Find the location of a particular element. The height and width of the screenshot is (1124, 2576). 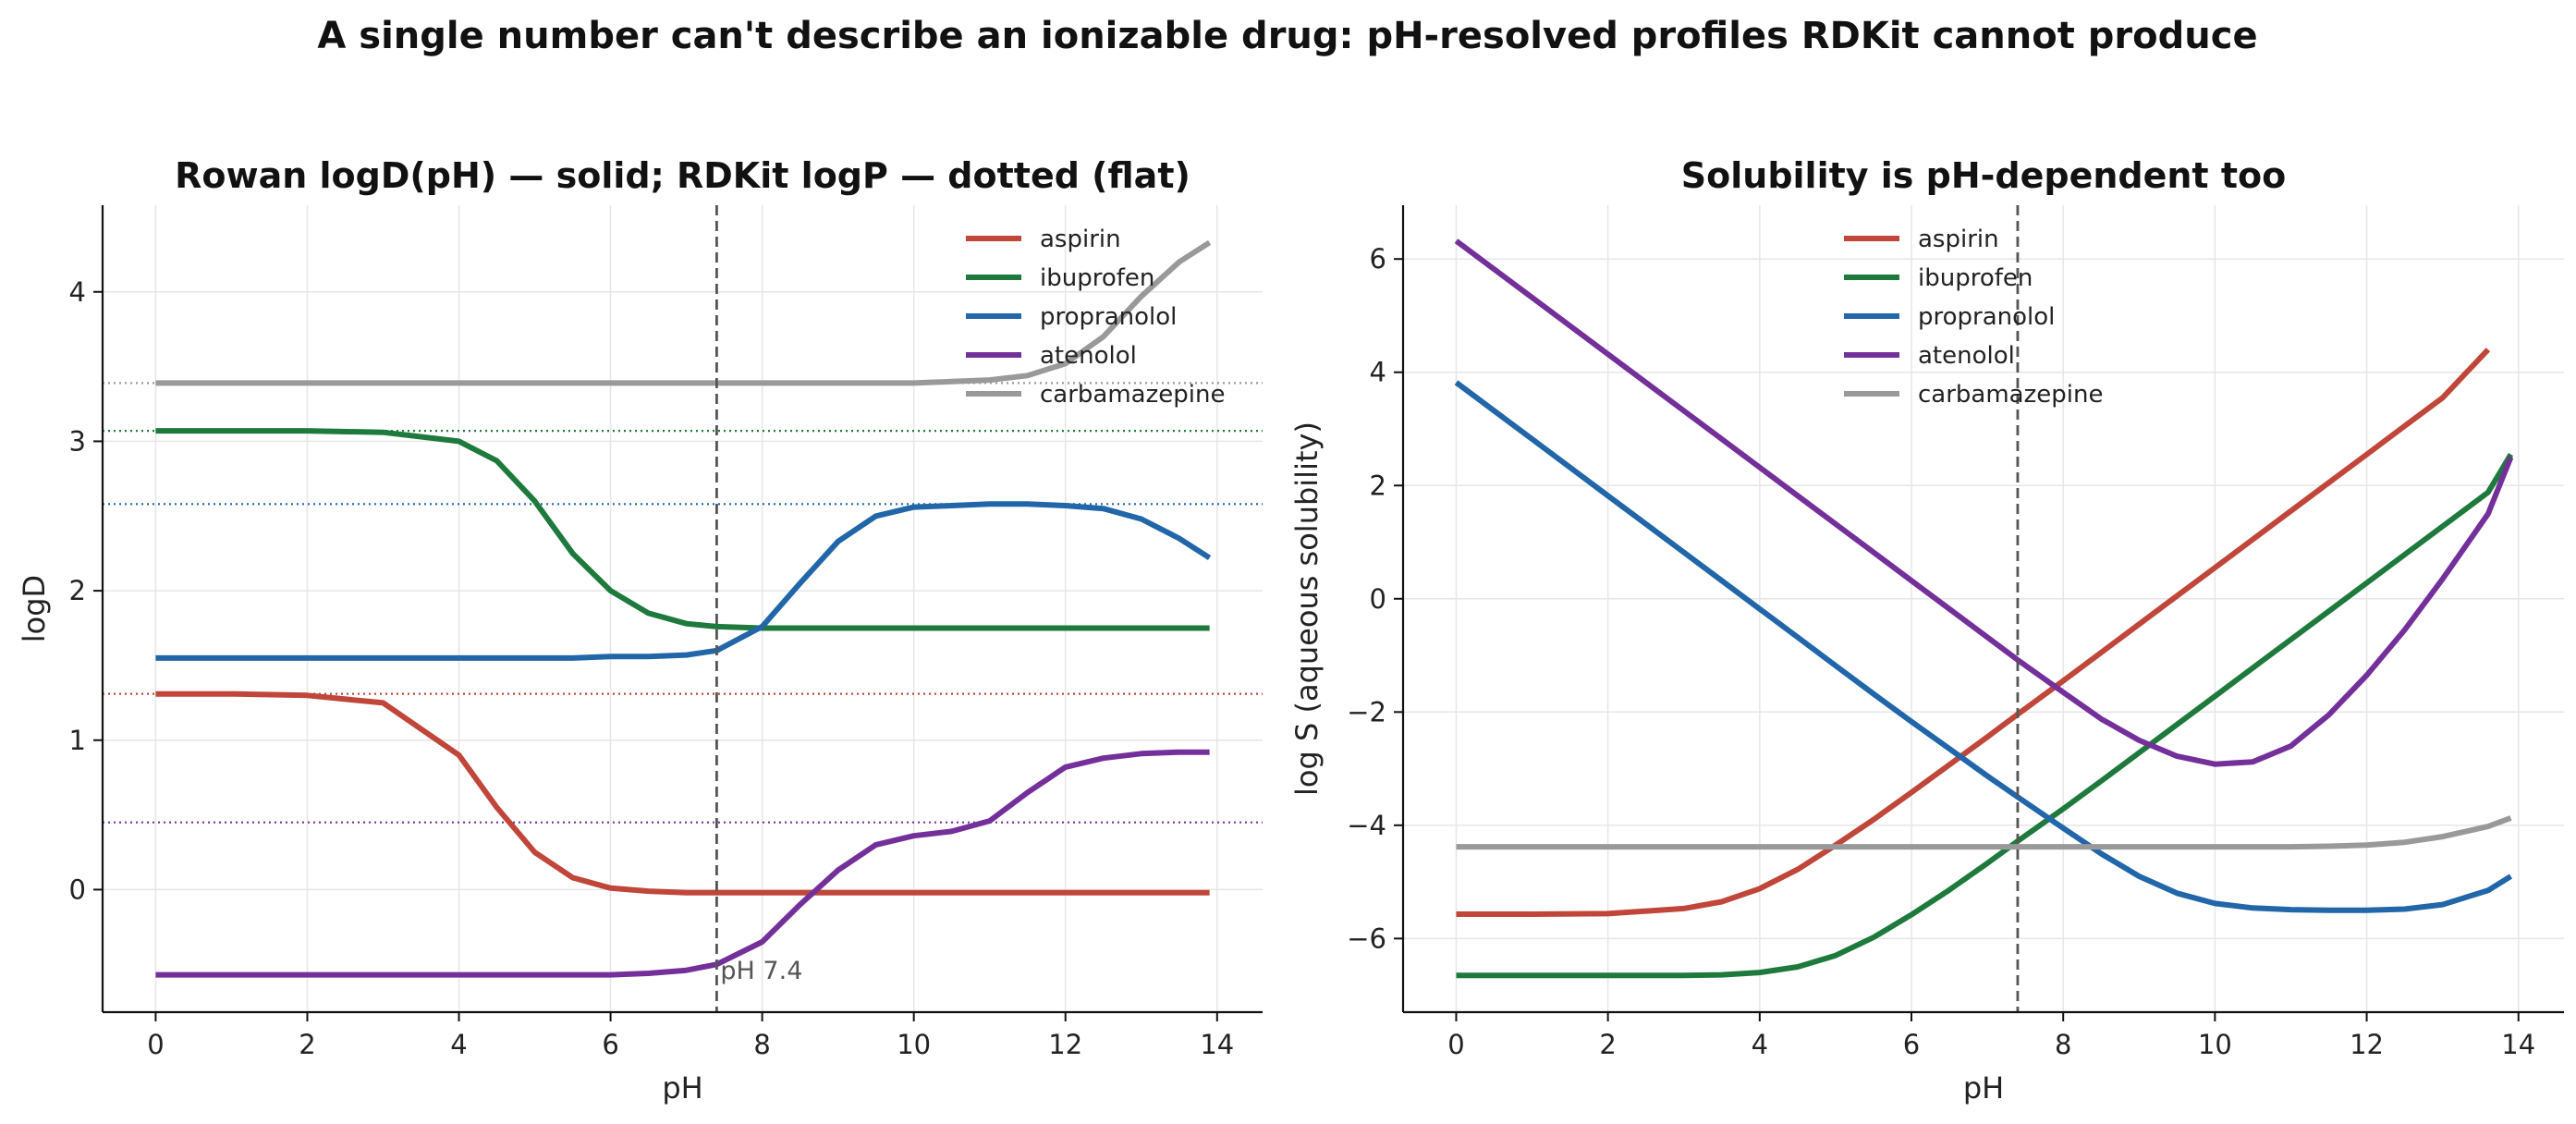

y-axis-label: logD is located at coordinates (34, 608).